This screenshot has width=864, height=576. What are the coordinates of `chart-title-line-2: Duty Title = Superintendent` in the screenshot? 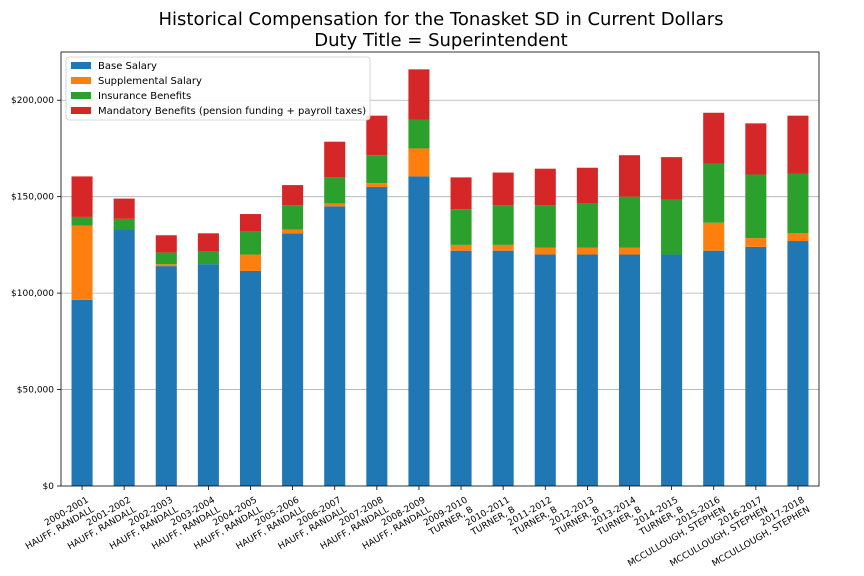 It's located at (440, 40).